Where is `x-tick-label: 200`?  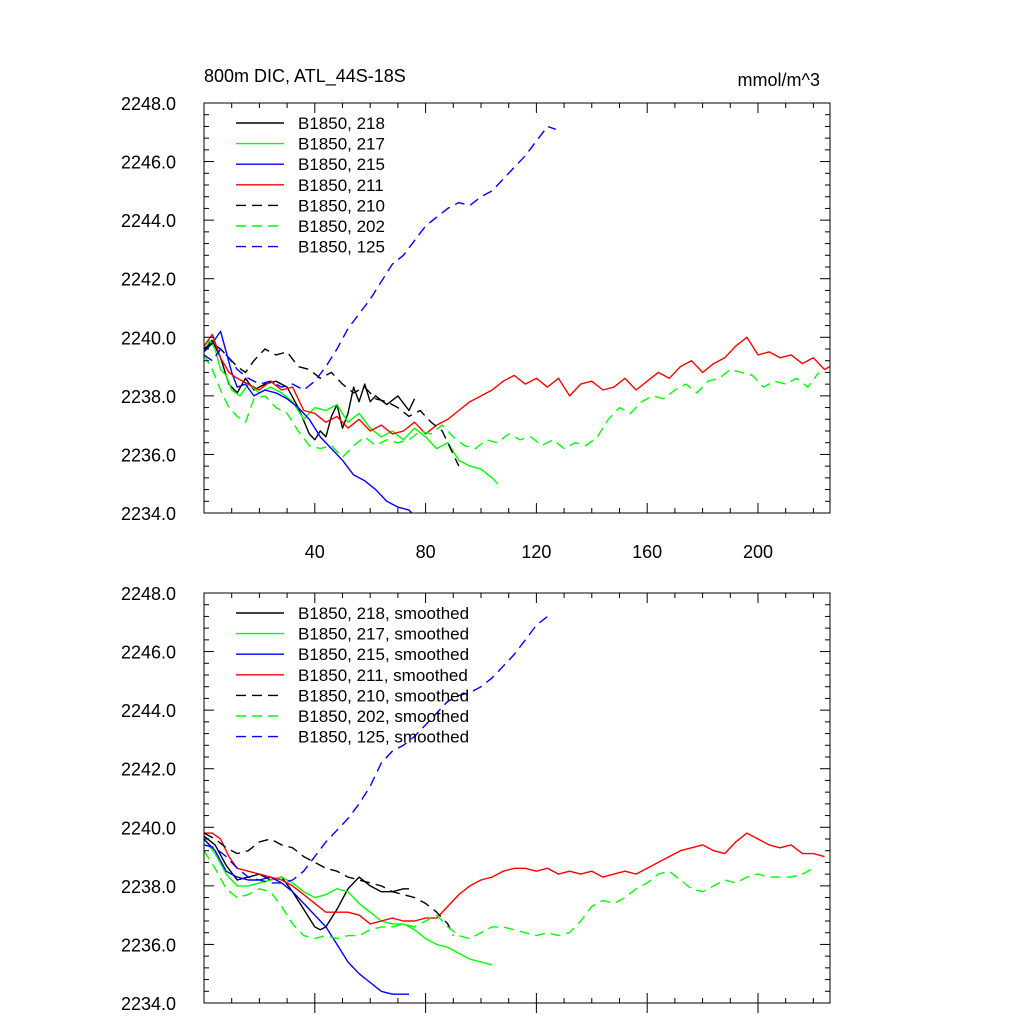
x-tick-label: 200 is located at coordinates (758, 552).